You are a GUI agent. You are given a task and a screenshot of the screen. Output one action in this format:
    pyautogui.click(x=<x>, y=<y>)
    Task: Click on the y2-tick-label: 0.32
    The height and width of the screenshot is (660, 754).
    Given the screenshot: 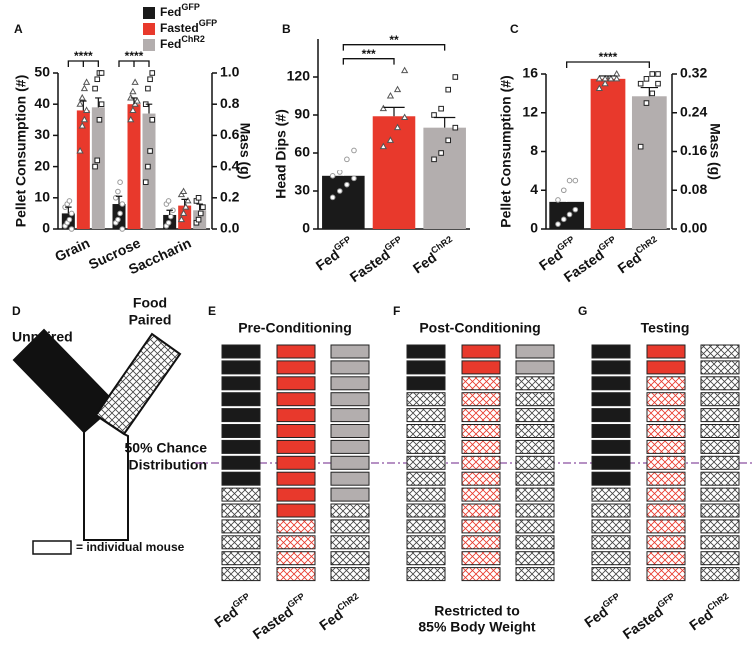 What is the action you would take?
    pyautogui.click(x=693, y=73)
    